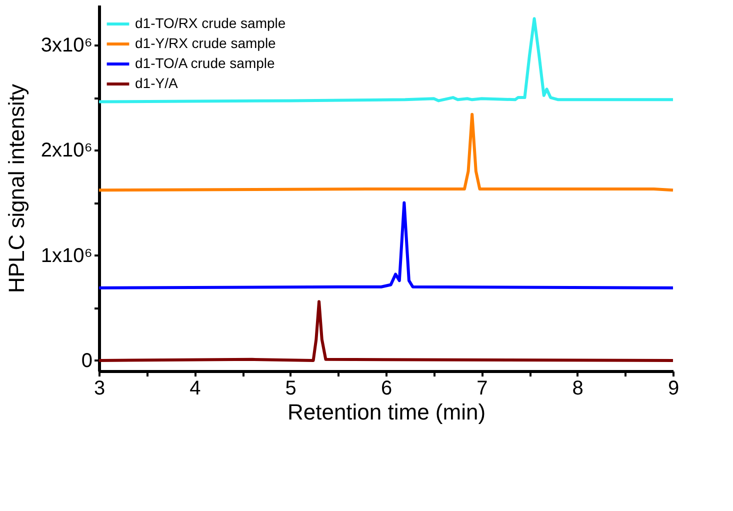 This screenshot has width=733, height=511. I want to click on x-tick-label: 9, so click(674, 389).